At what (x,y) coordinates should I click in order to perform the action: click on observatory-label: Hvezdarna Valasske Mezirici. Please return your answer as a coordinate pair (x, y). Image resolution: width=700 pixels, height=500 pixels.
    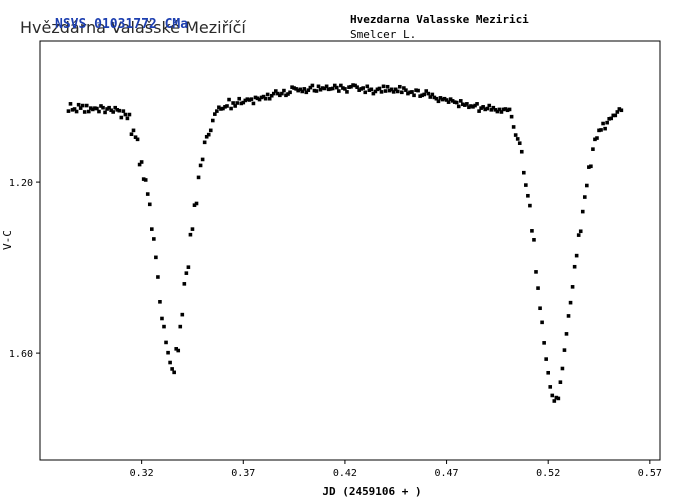
    Looking at the image, I should click on (439, 19).